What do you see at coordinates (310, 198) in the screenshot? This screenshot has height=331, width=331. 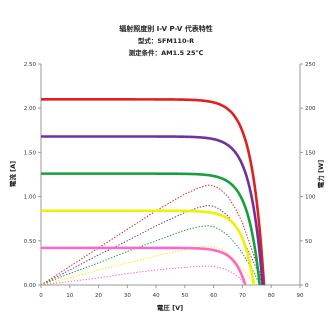 I see `y-right-tick-label: 100` at bounding box center [310, 198].